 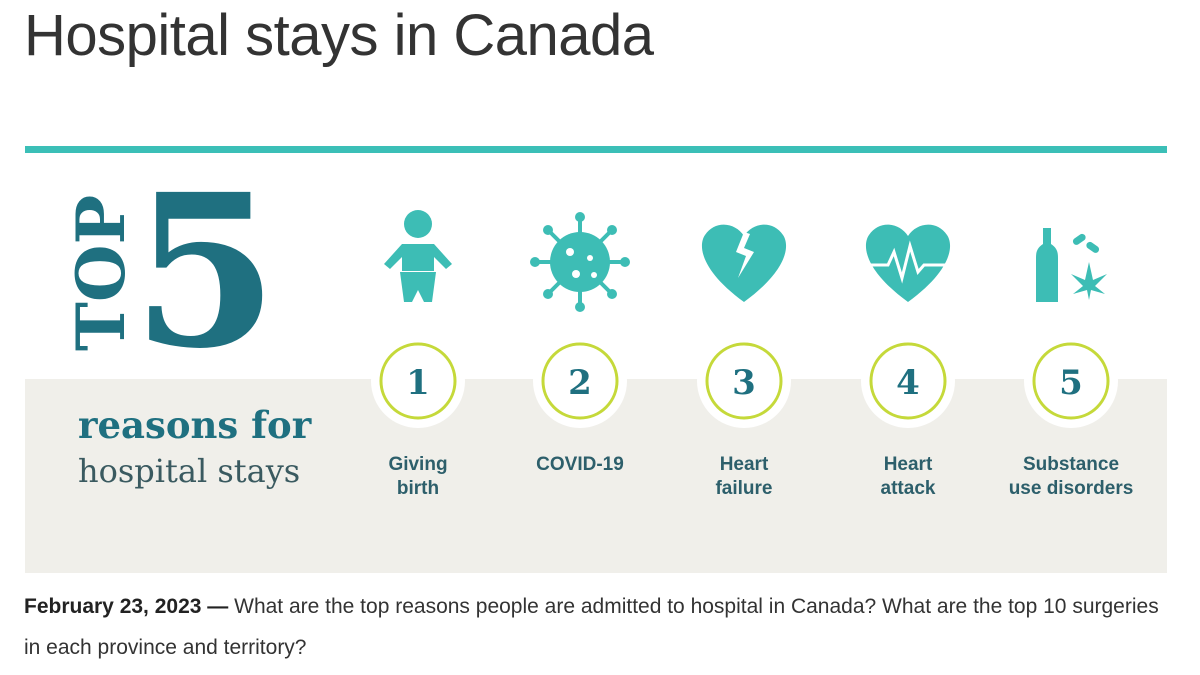 What do you see at coordinates (1071, 488) in the screenshot?
I see `item-label: use disorders` at bounding box center [1071, 488].